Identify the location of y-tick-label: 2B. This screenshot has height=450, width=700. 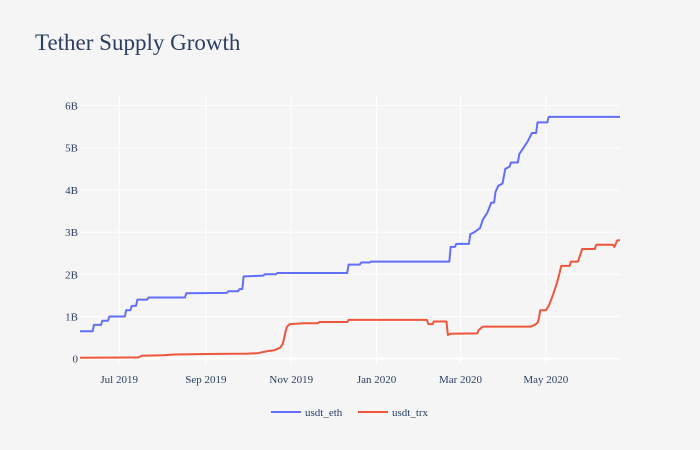
(71, 275).